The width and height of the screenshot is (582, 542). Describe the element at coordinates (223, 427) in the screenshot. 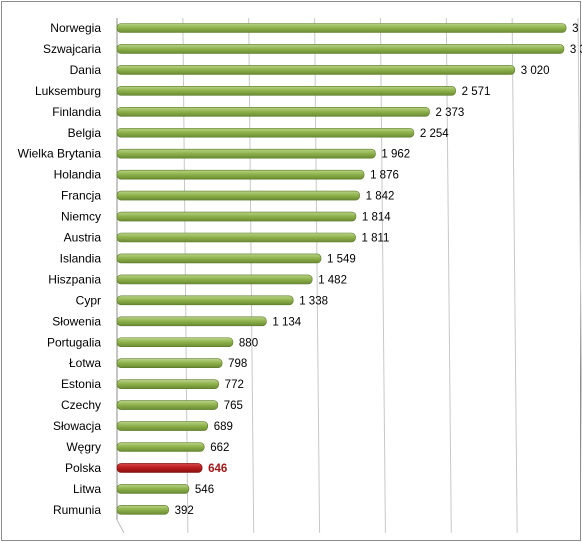

I see `value-label: 689` at that location.